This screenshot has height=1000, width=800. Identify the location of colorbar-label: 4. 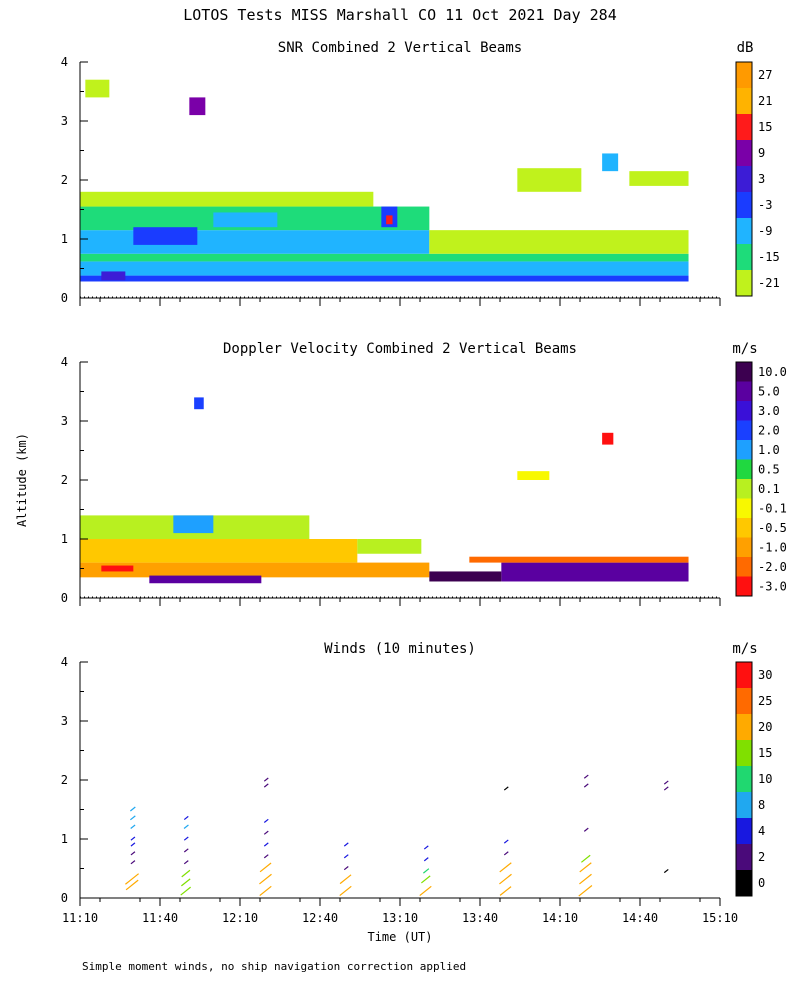
(761, 831).